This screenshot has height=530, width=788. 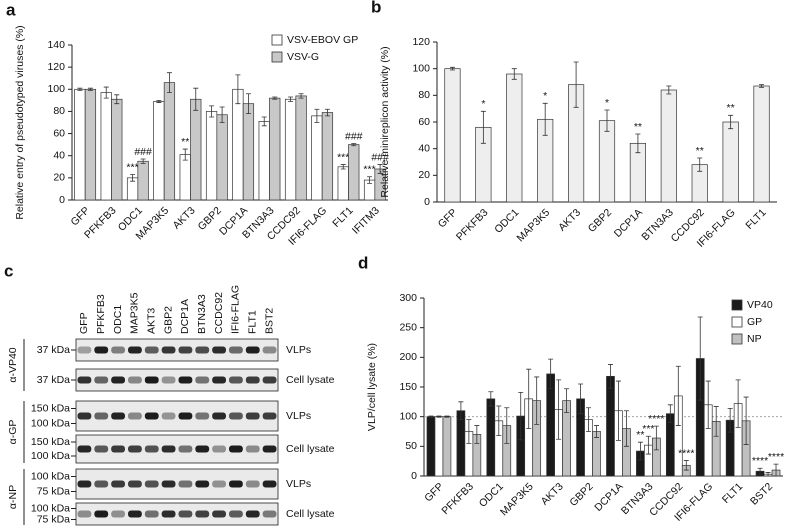 I want to click on y-tick-label: 80, so click(x=59, y=111).